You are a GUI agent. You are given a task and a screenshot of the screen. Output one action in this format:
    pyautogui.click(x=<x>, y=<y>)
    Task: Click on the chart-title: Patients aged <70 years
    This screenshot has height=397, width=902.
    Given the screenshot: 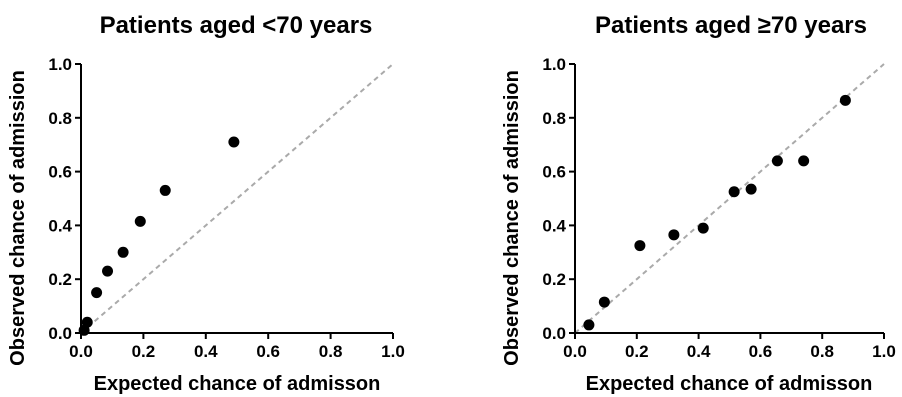 What is the action you would take?
    pyautogui.click(x=236, y=25)
    